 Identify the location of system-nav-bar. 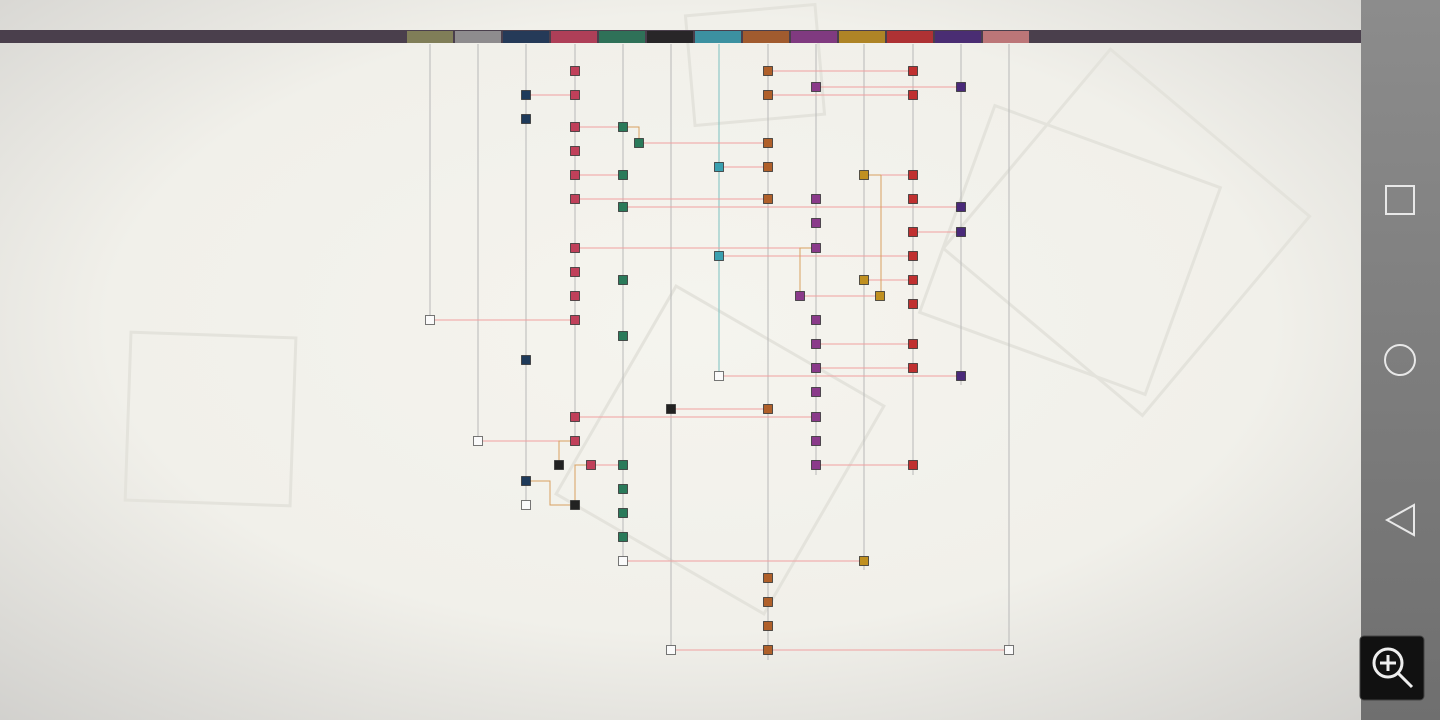
(1400, 360).